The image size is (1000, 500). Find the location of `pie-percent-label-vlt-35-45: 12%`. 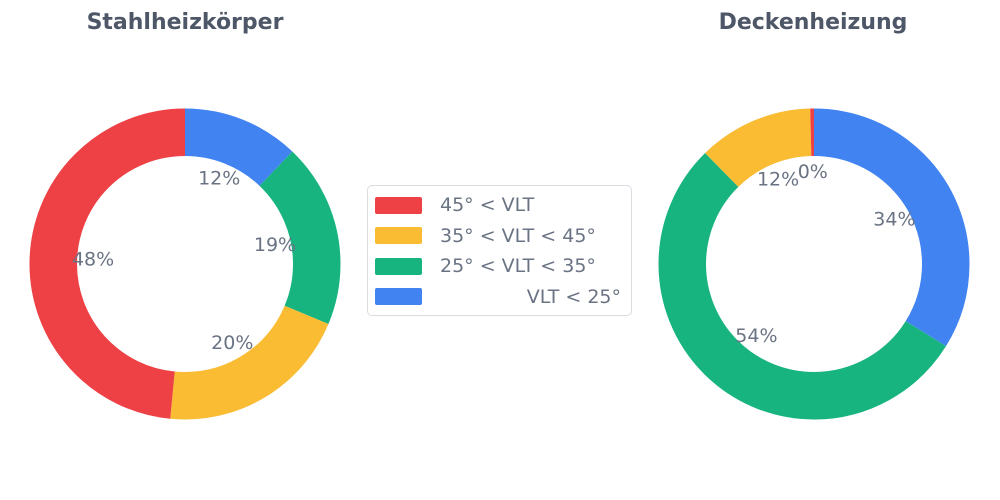

pie-percent-label-vlt-35-45: 12% is located at coordinates (778, 179).